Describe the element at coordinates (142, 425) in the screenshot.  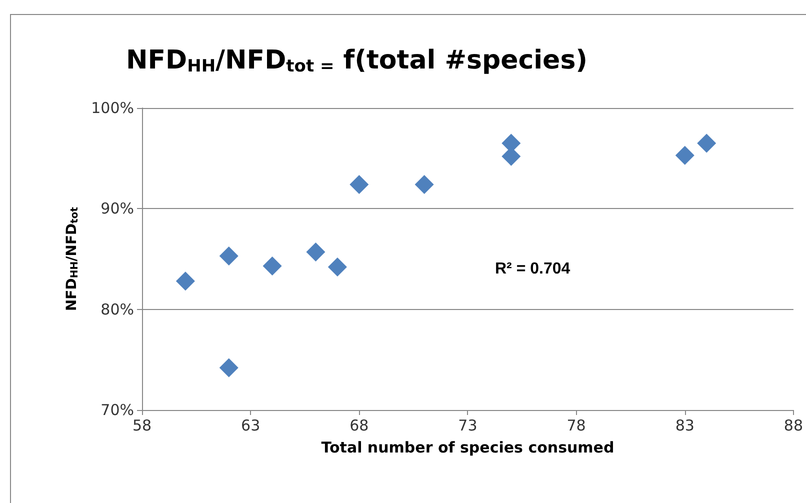
I see `x-tick-label: 58` at that location.